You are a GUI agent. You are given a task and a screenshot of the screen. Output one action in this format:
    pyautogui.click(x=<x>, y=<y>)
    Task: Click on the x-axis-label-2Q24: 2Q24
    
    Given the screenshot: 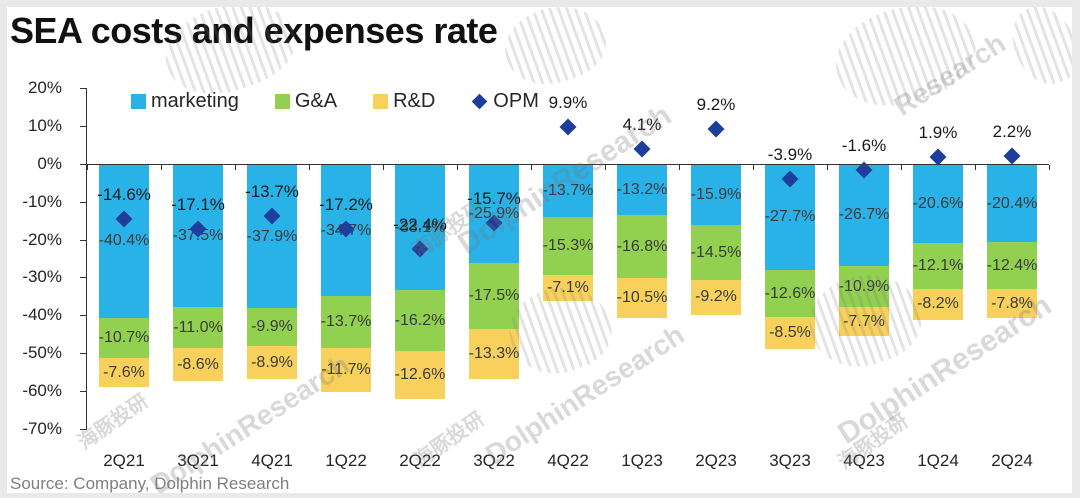 What is the action you would take?
    pyautogui.click(x=1012, y=460)
    